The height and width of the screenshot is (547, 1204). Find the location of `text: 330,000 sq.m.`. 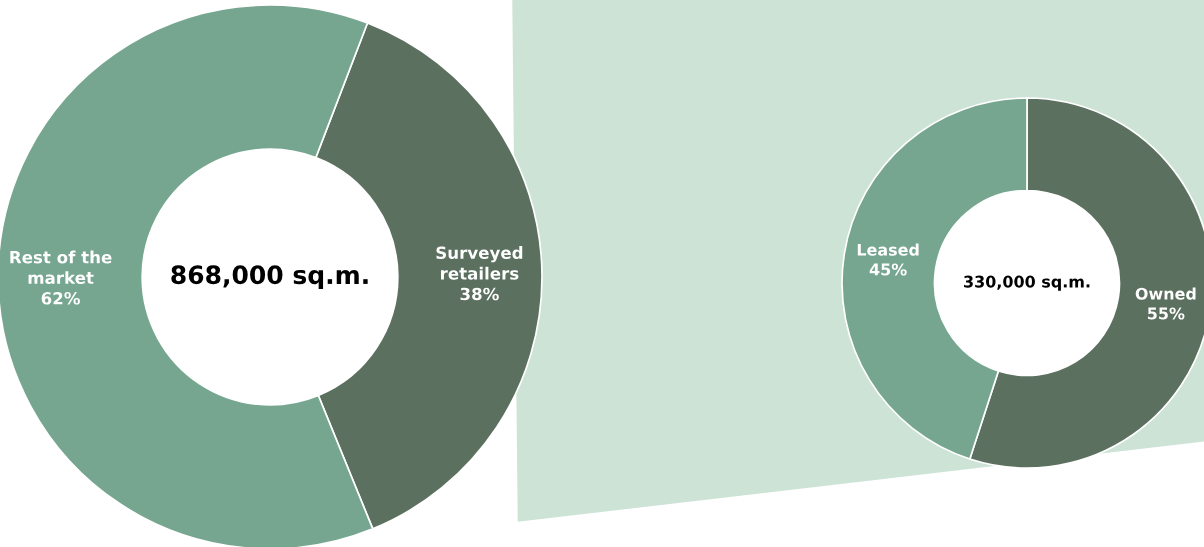

text: 330,000 sq.m. is located at coordinates (1027, 283).